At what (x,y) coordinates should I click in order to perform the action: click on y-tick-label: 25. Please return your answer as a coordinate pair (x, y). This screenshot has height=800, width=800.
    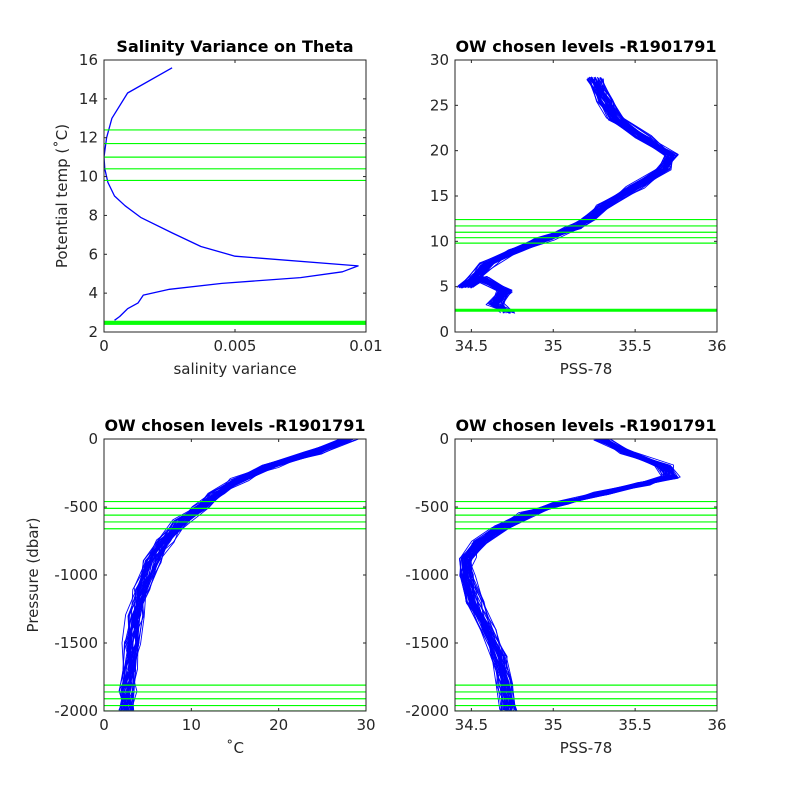
    Looking at the image, I should click on (439, 105).